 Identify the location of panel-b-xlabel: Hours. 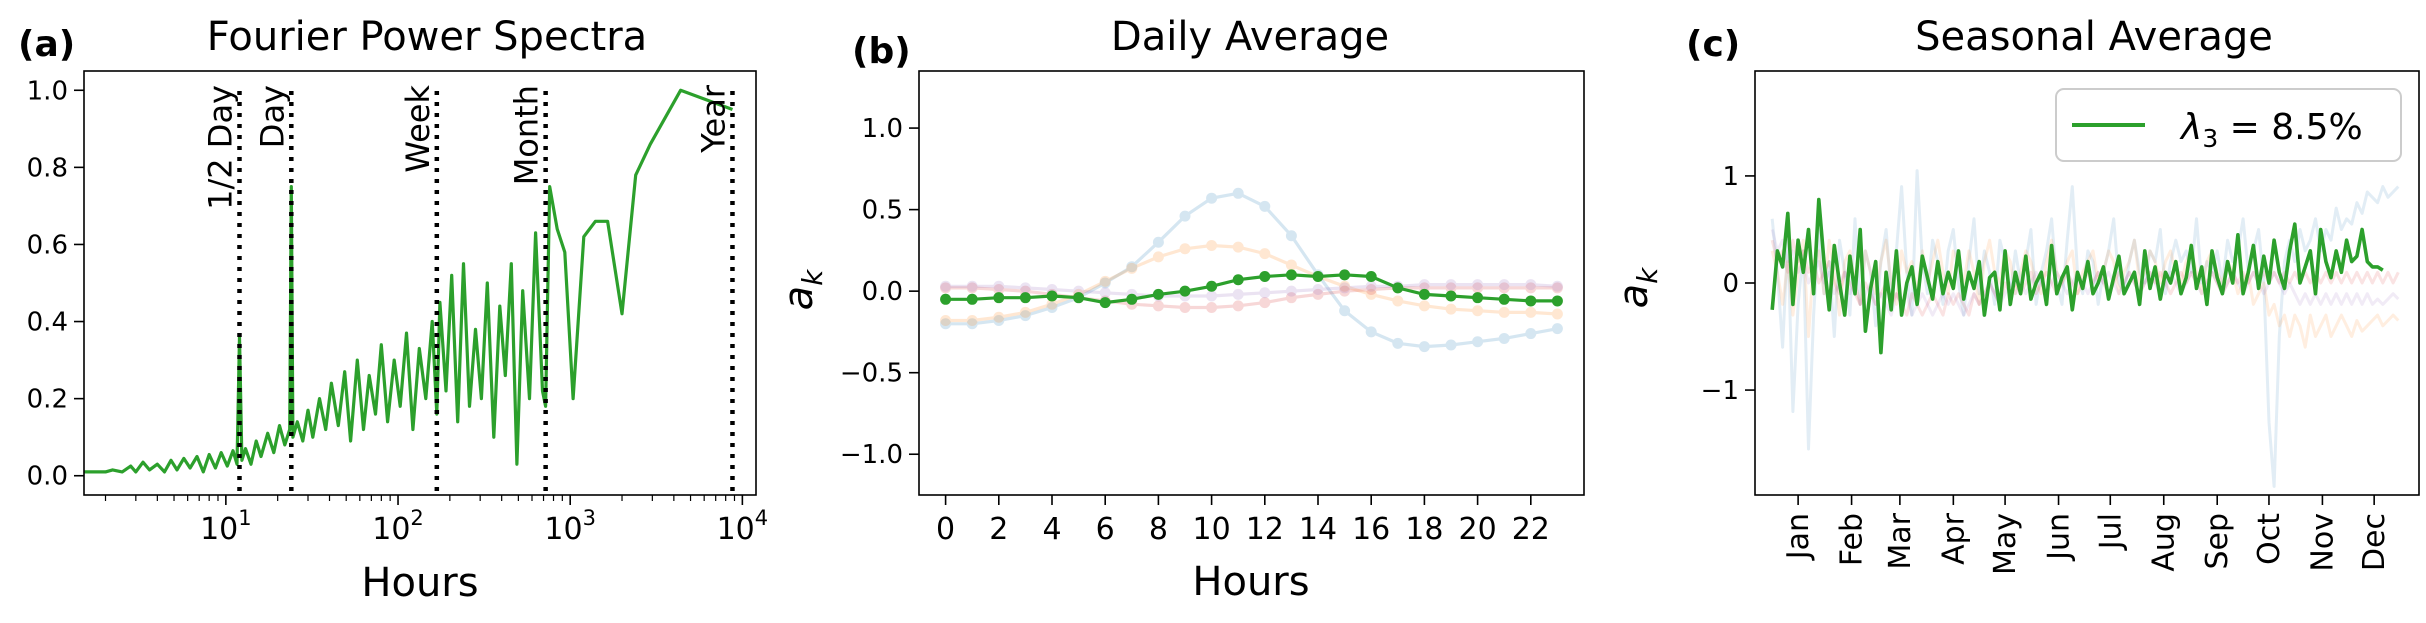
(1250, 582).